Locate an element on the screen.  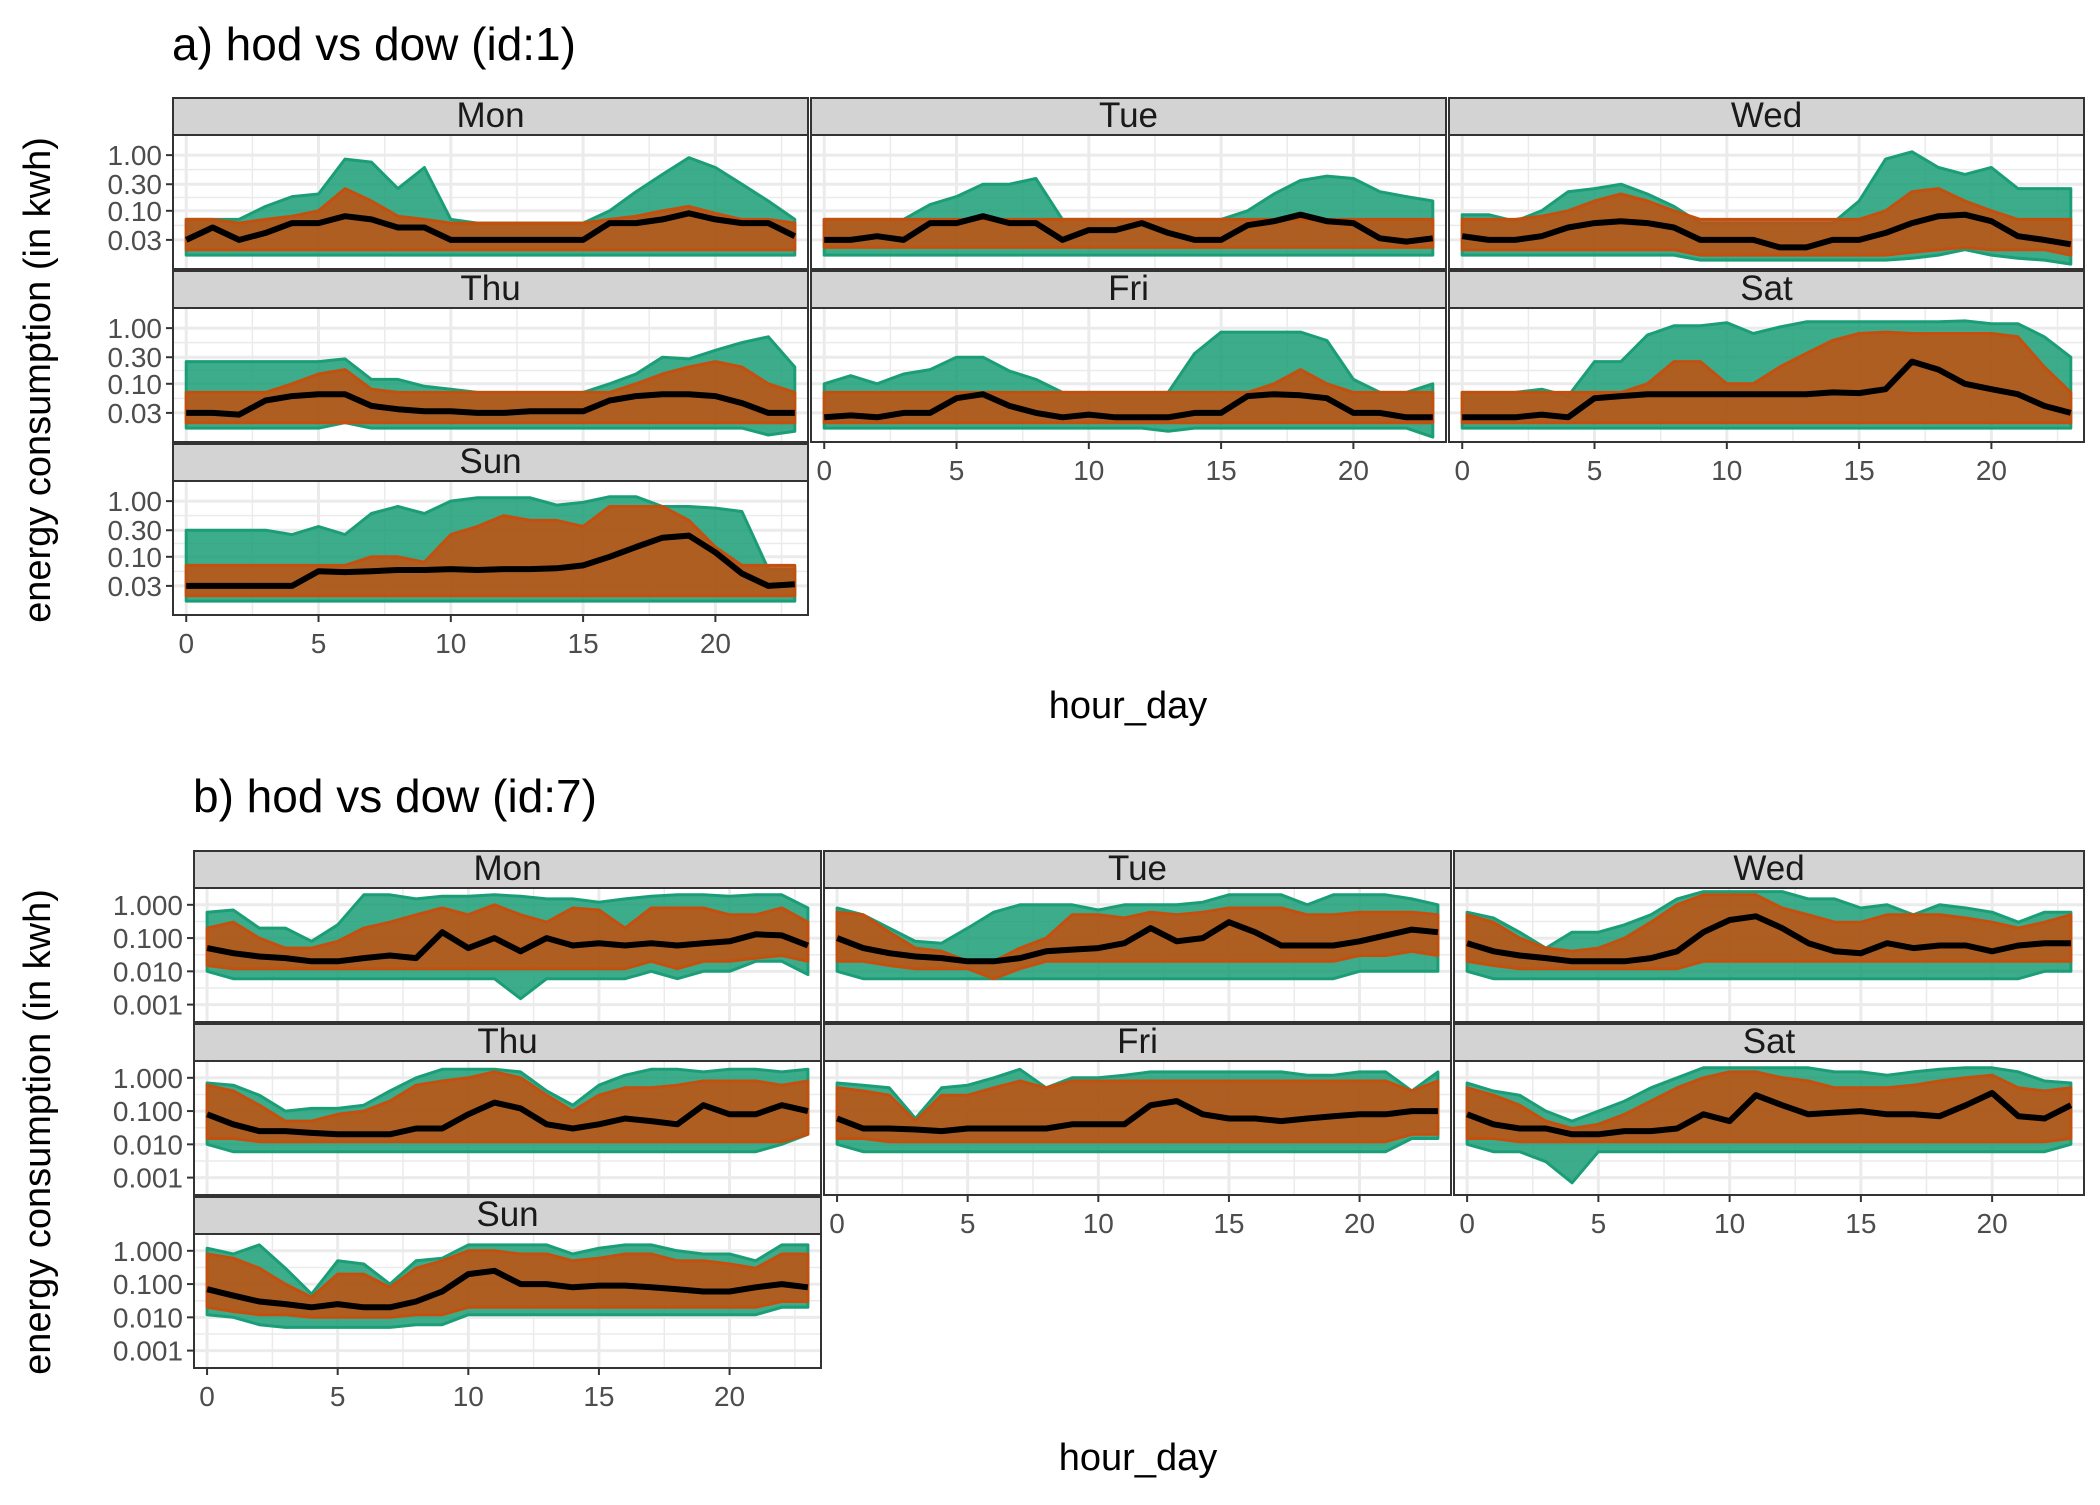
facet-label: Sat is located at coordinates (1766, 288).